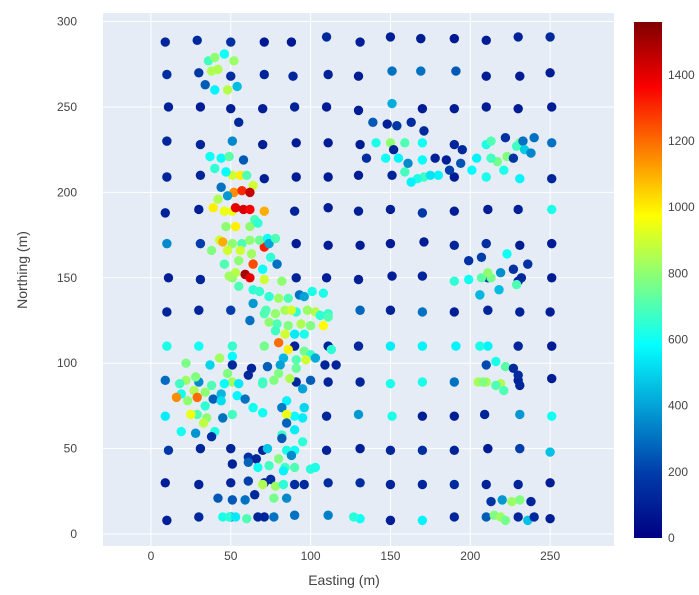 The height and width of the screenshot is (595, 699). I want to click on colorbar-tick-label: 200, so click(678, 472).